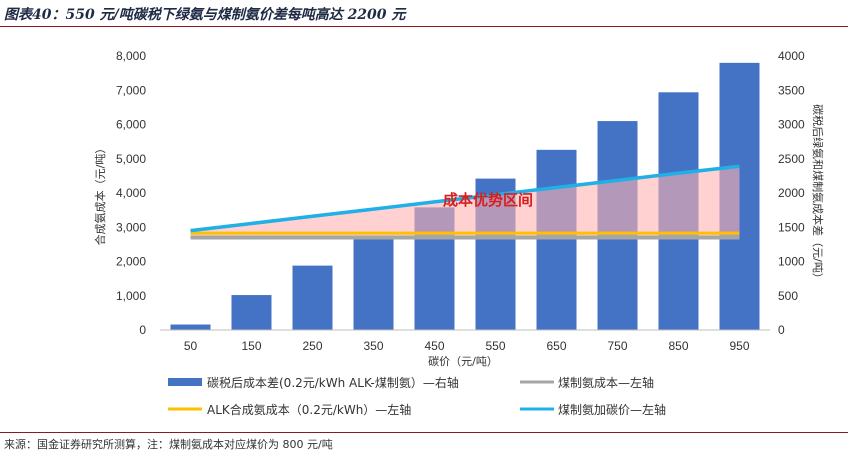  Describe the element at coordinates (424, 432) in the screenshot. I see `footer-rule` at that location.